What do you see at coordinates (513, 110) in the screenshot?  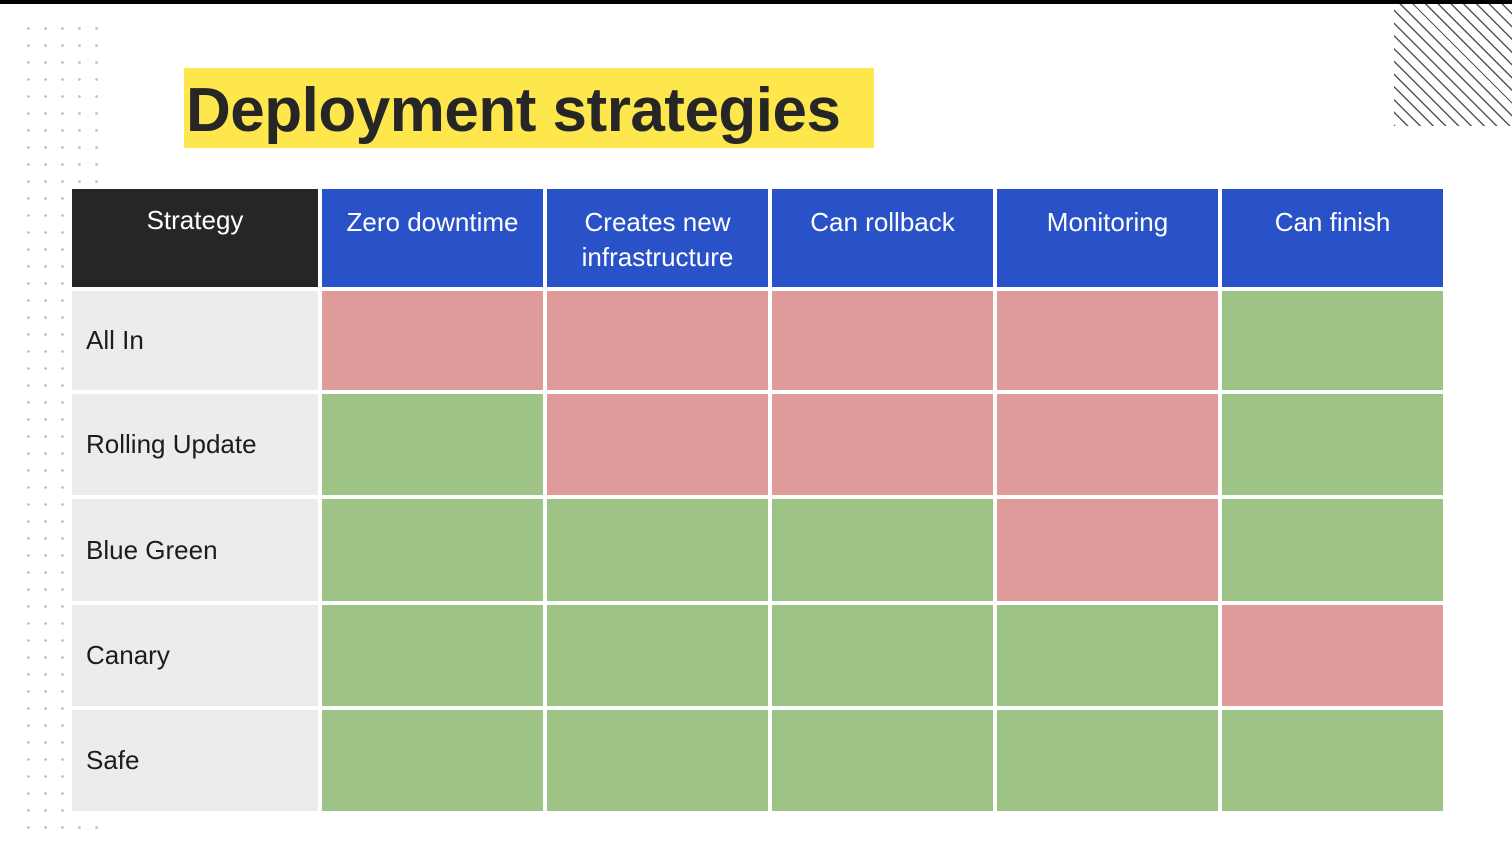 I see `slide-title: Deployment strategies` at bounding box center [513, 110].